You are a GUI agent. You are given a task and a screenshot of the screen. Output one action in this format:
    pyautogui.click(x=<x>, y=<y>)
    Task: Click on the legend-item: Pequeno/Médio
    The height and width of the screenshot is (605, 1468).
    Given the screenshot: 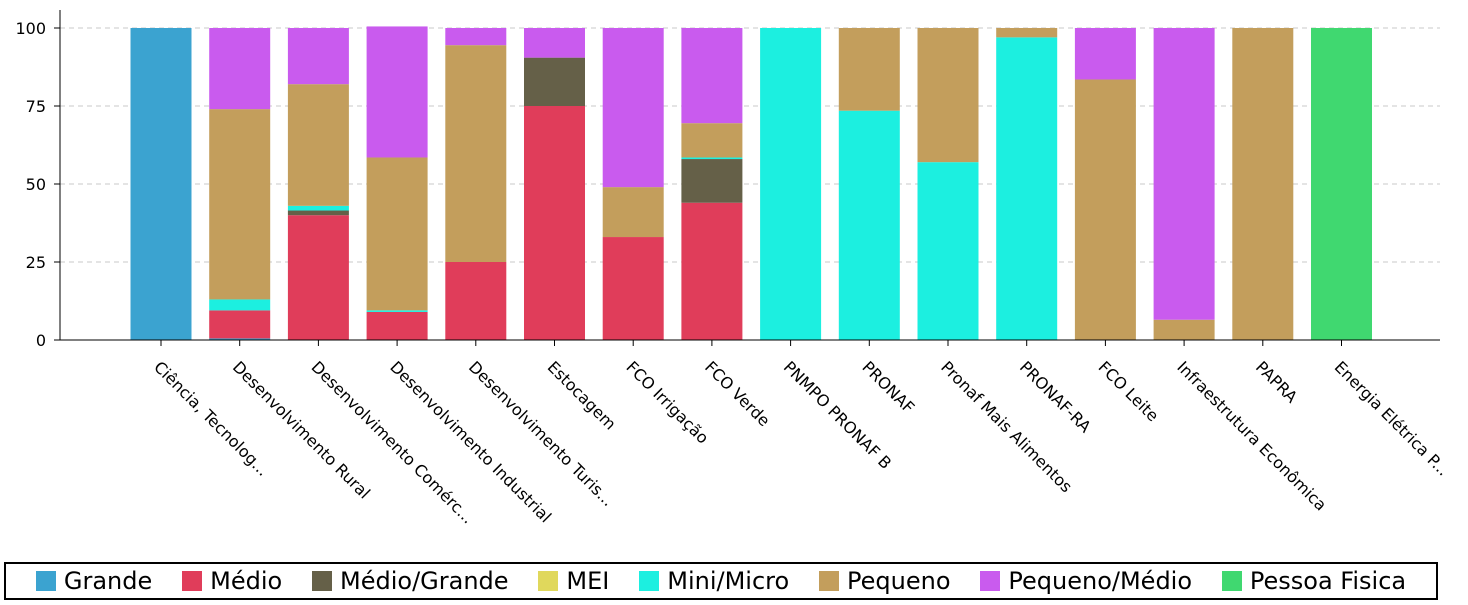 What is the action you would take?
    pyautogui.click(x=1086, y=581)
    